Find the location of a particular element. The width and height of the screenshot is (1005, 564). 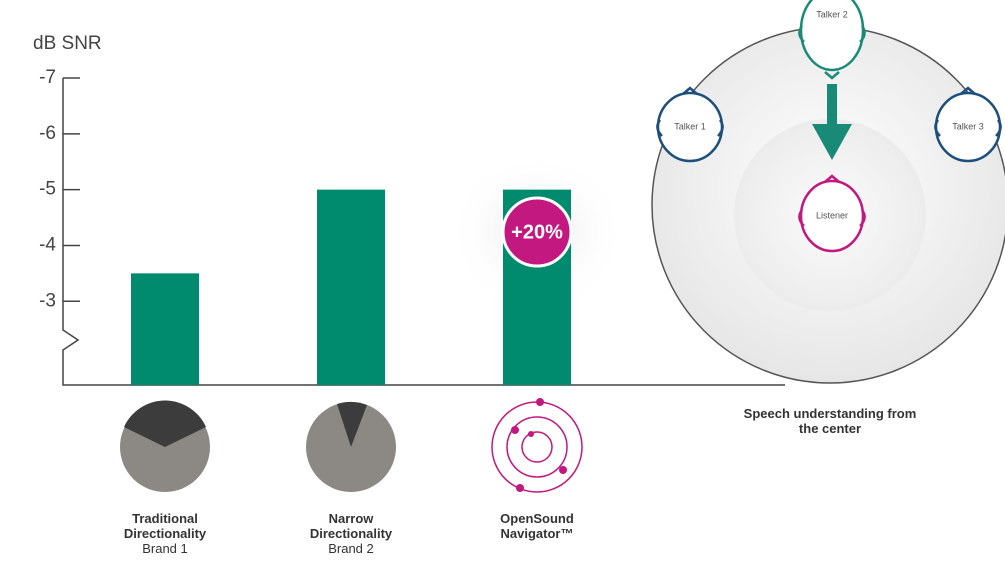

category-name: Traditional Directionality is located at coordinates (165, 526).